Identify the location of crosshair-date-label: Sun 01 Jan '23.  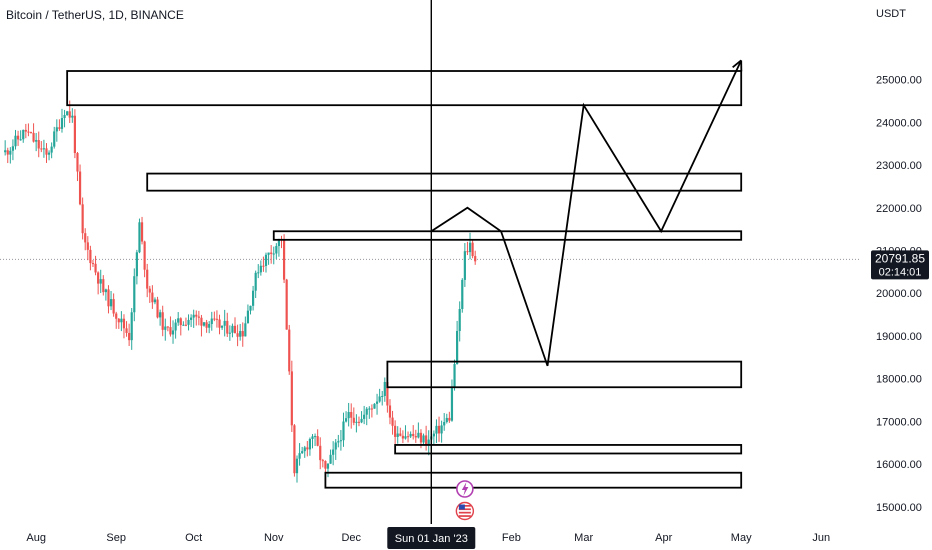
(431, 539).